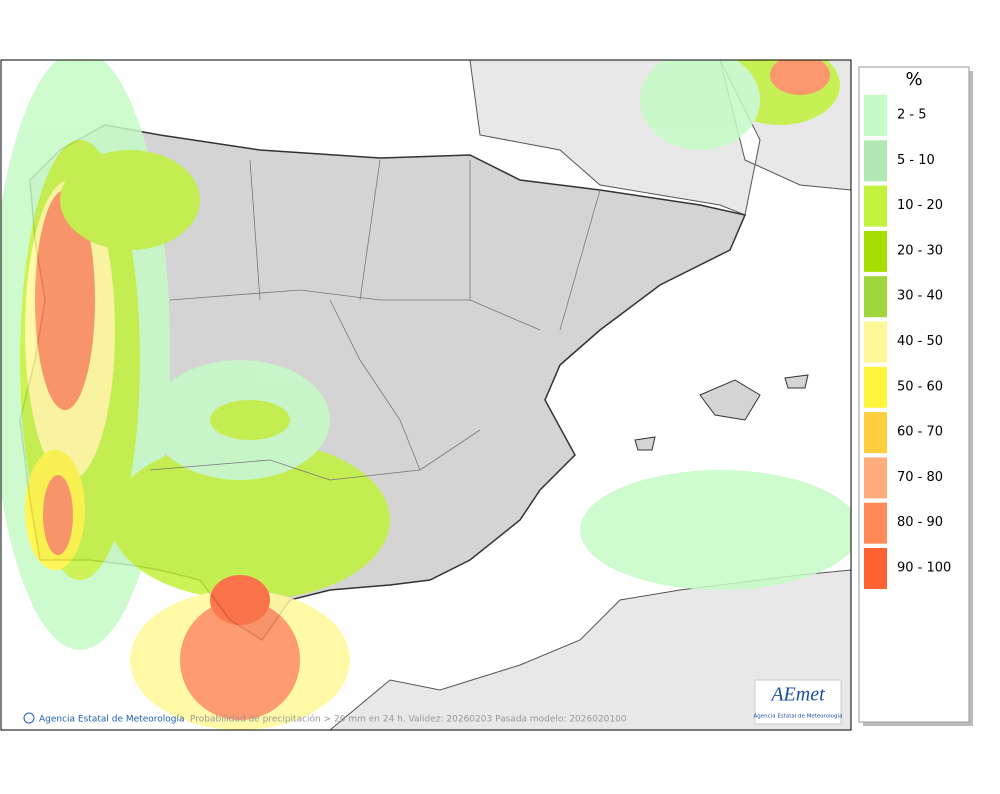 The image size is (1000, 794). Describe the element at coordinates (920, 477) in the screenshot. I see `legend-label: 70 - 80` at that location.